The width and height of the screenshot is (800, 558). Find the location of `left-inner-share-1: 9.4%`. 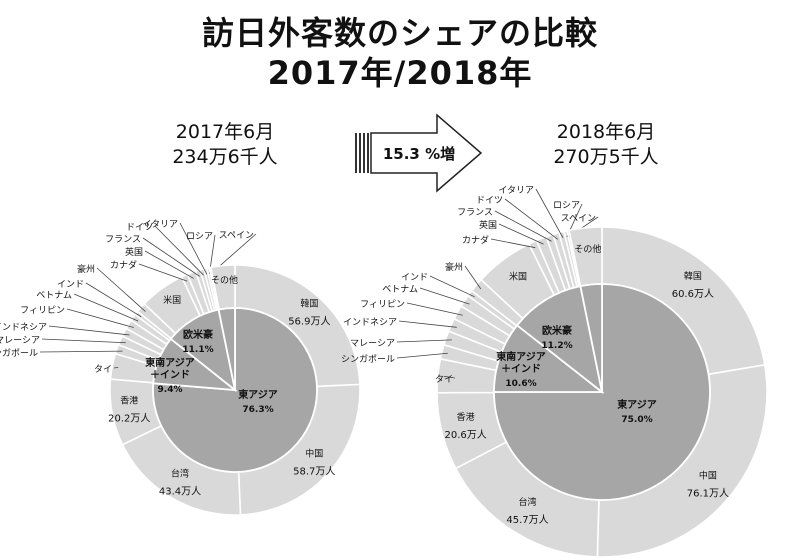

left-inner-share-1: 9.4% is located at coordinates (170, 390).